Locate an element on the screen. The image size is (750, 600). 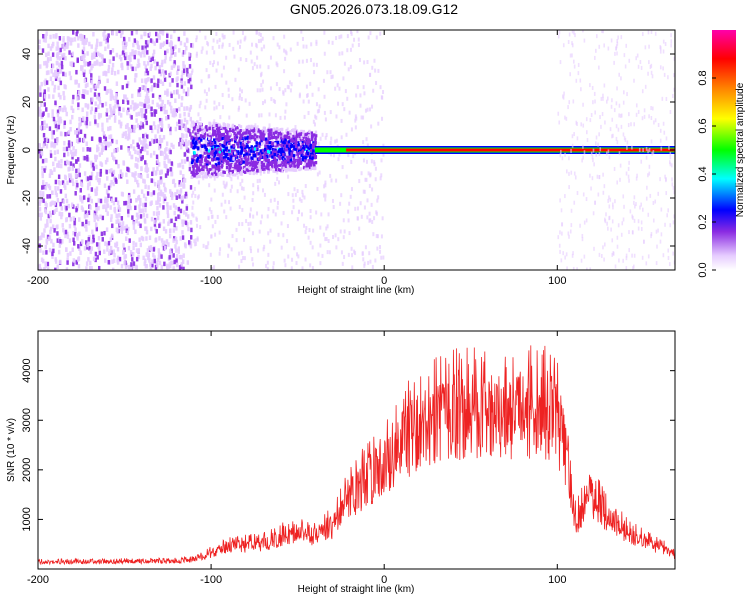
colorbar-tick-label: 0.6 is located at coordinates (703, 125).